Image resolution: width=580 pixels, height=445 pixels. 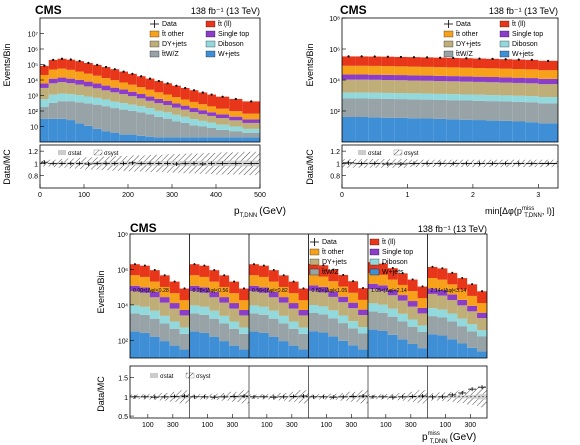 I want to click on y-tick-label: 10, so click(x=34, y=128).